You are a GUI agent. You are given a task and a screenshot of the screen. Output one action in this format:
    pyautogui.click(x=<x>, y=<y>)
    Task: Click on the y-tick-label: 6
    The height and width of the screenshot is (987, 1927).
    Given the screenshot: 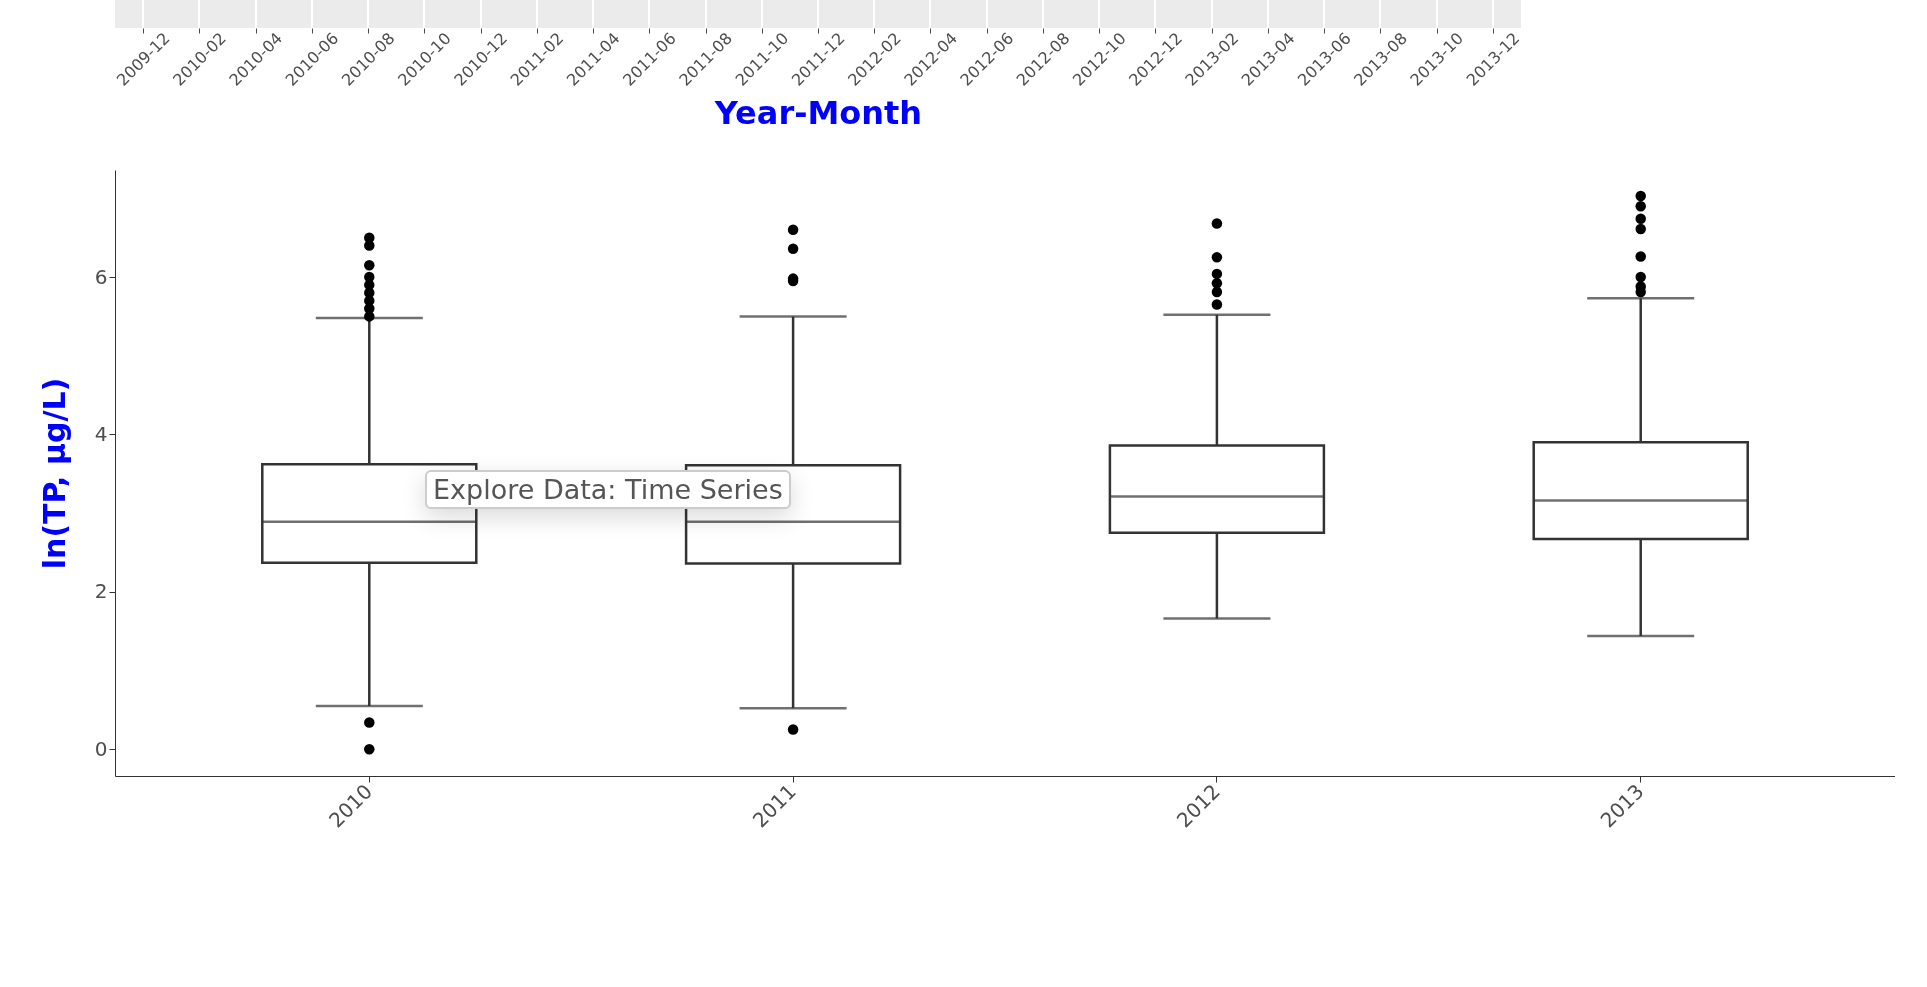 What is the action you would take?
    pyautogui.click(x=101, y=276)
    